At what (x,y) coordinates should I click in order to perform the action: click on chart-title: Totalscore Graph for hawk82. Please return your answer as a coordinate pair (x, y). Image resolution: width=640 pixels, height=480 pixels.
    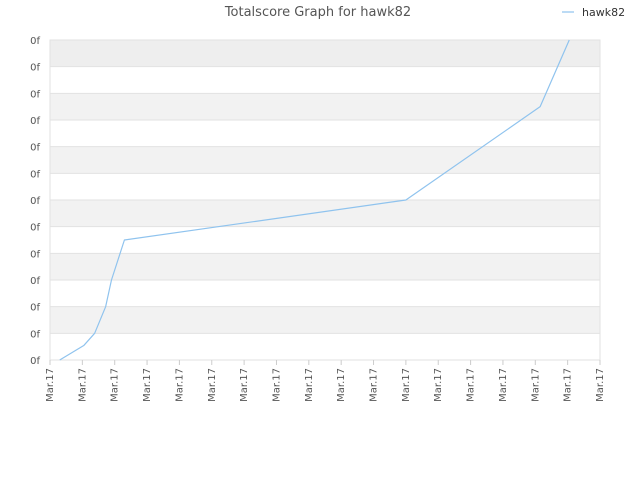
    Looking at the image, I should click on (317, 12).